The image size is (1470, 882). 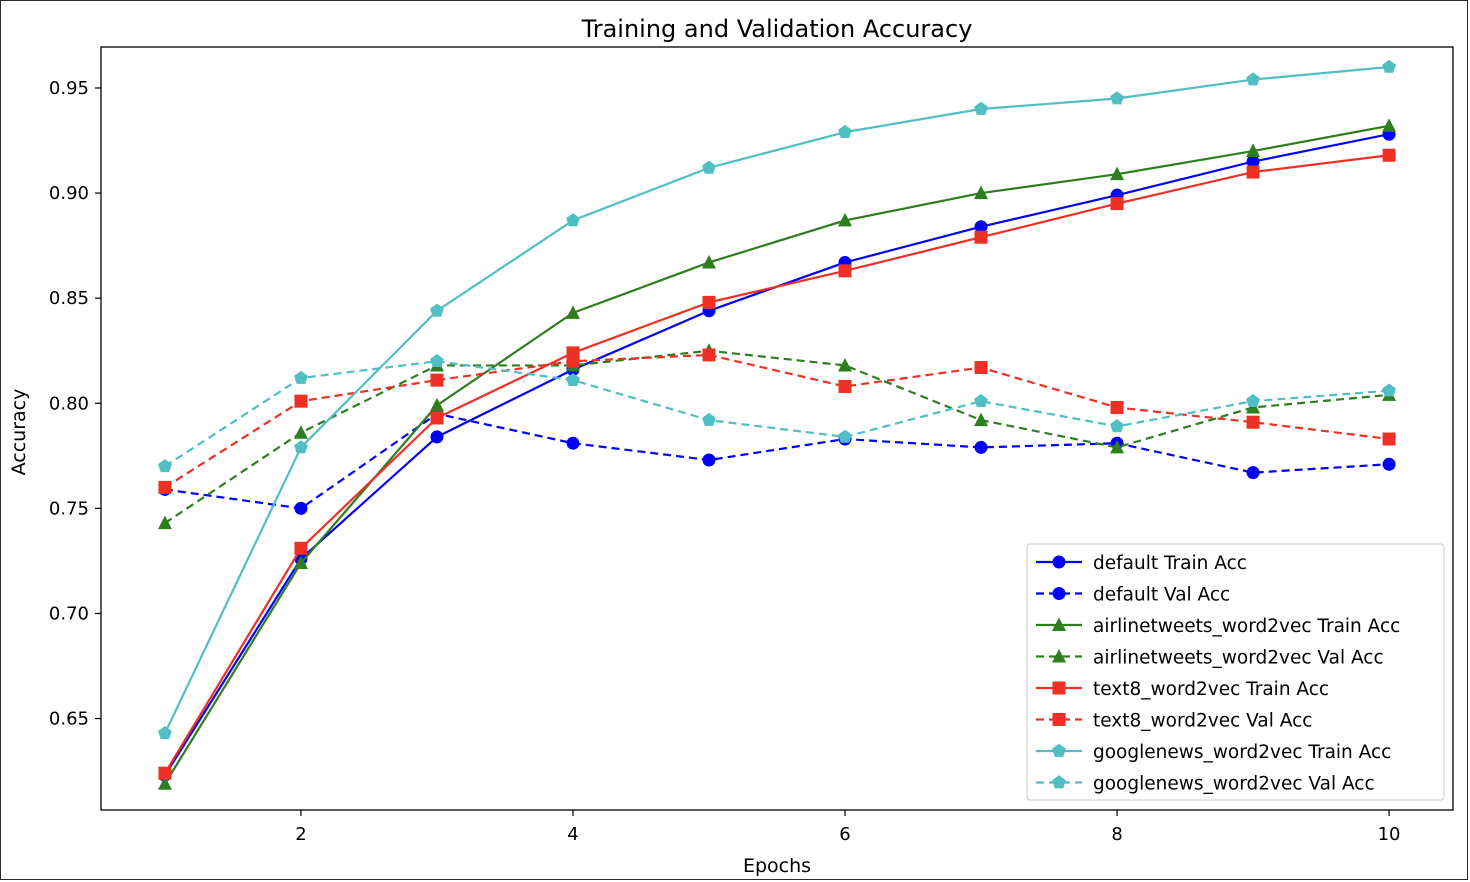 I want to click on legend-entry: text8_word2vec Train Acc, so click(x=1182, y=689).